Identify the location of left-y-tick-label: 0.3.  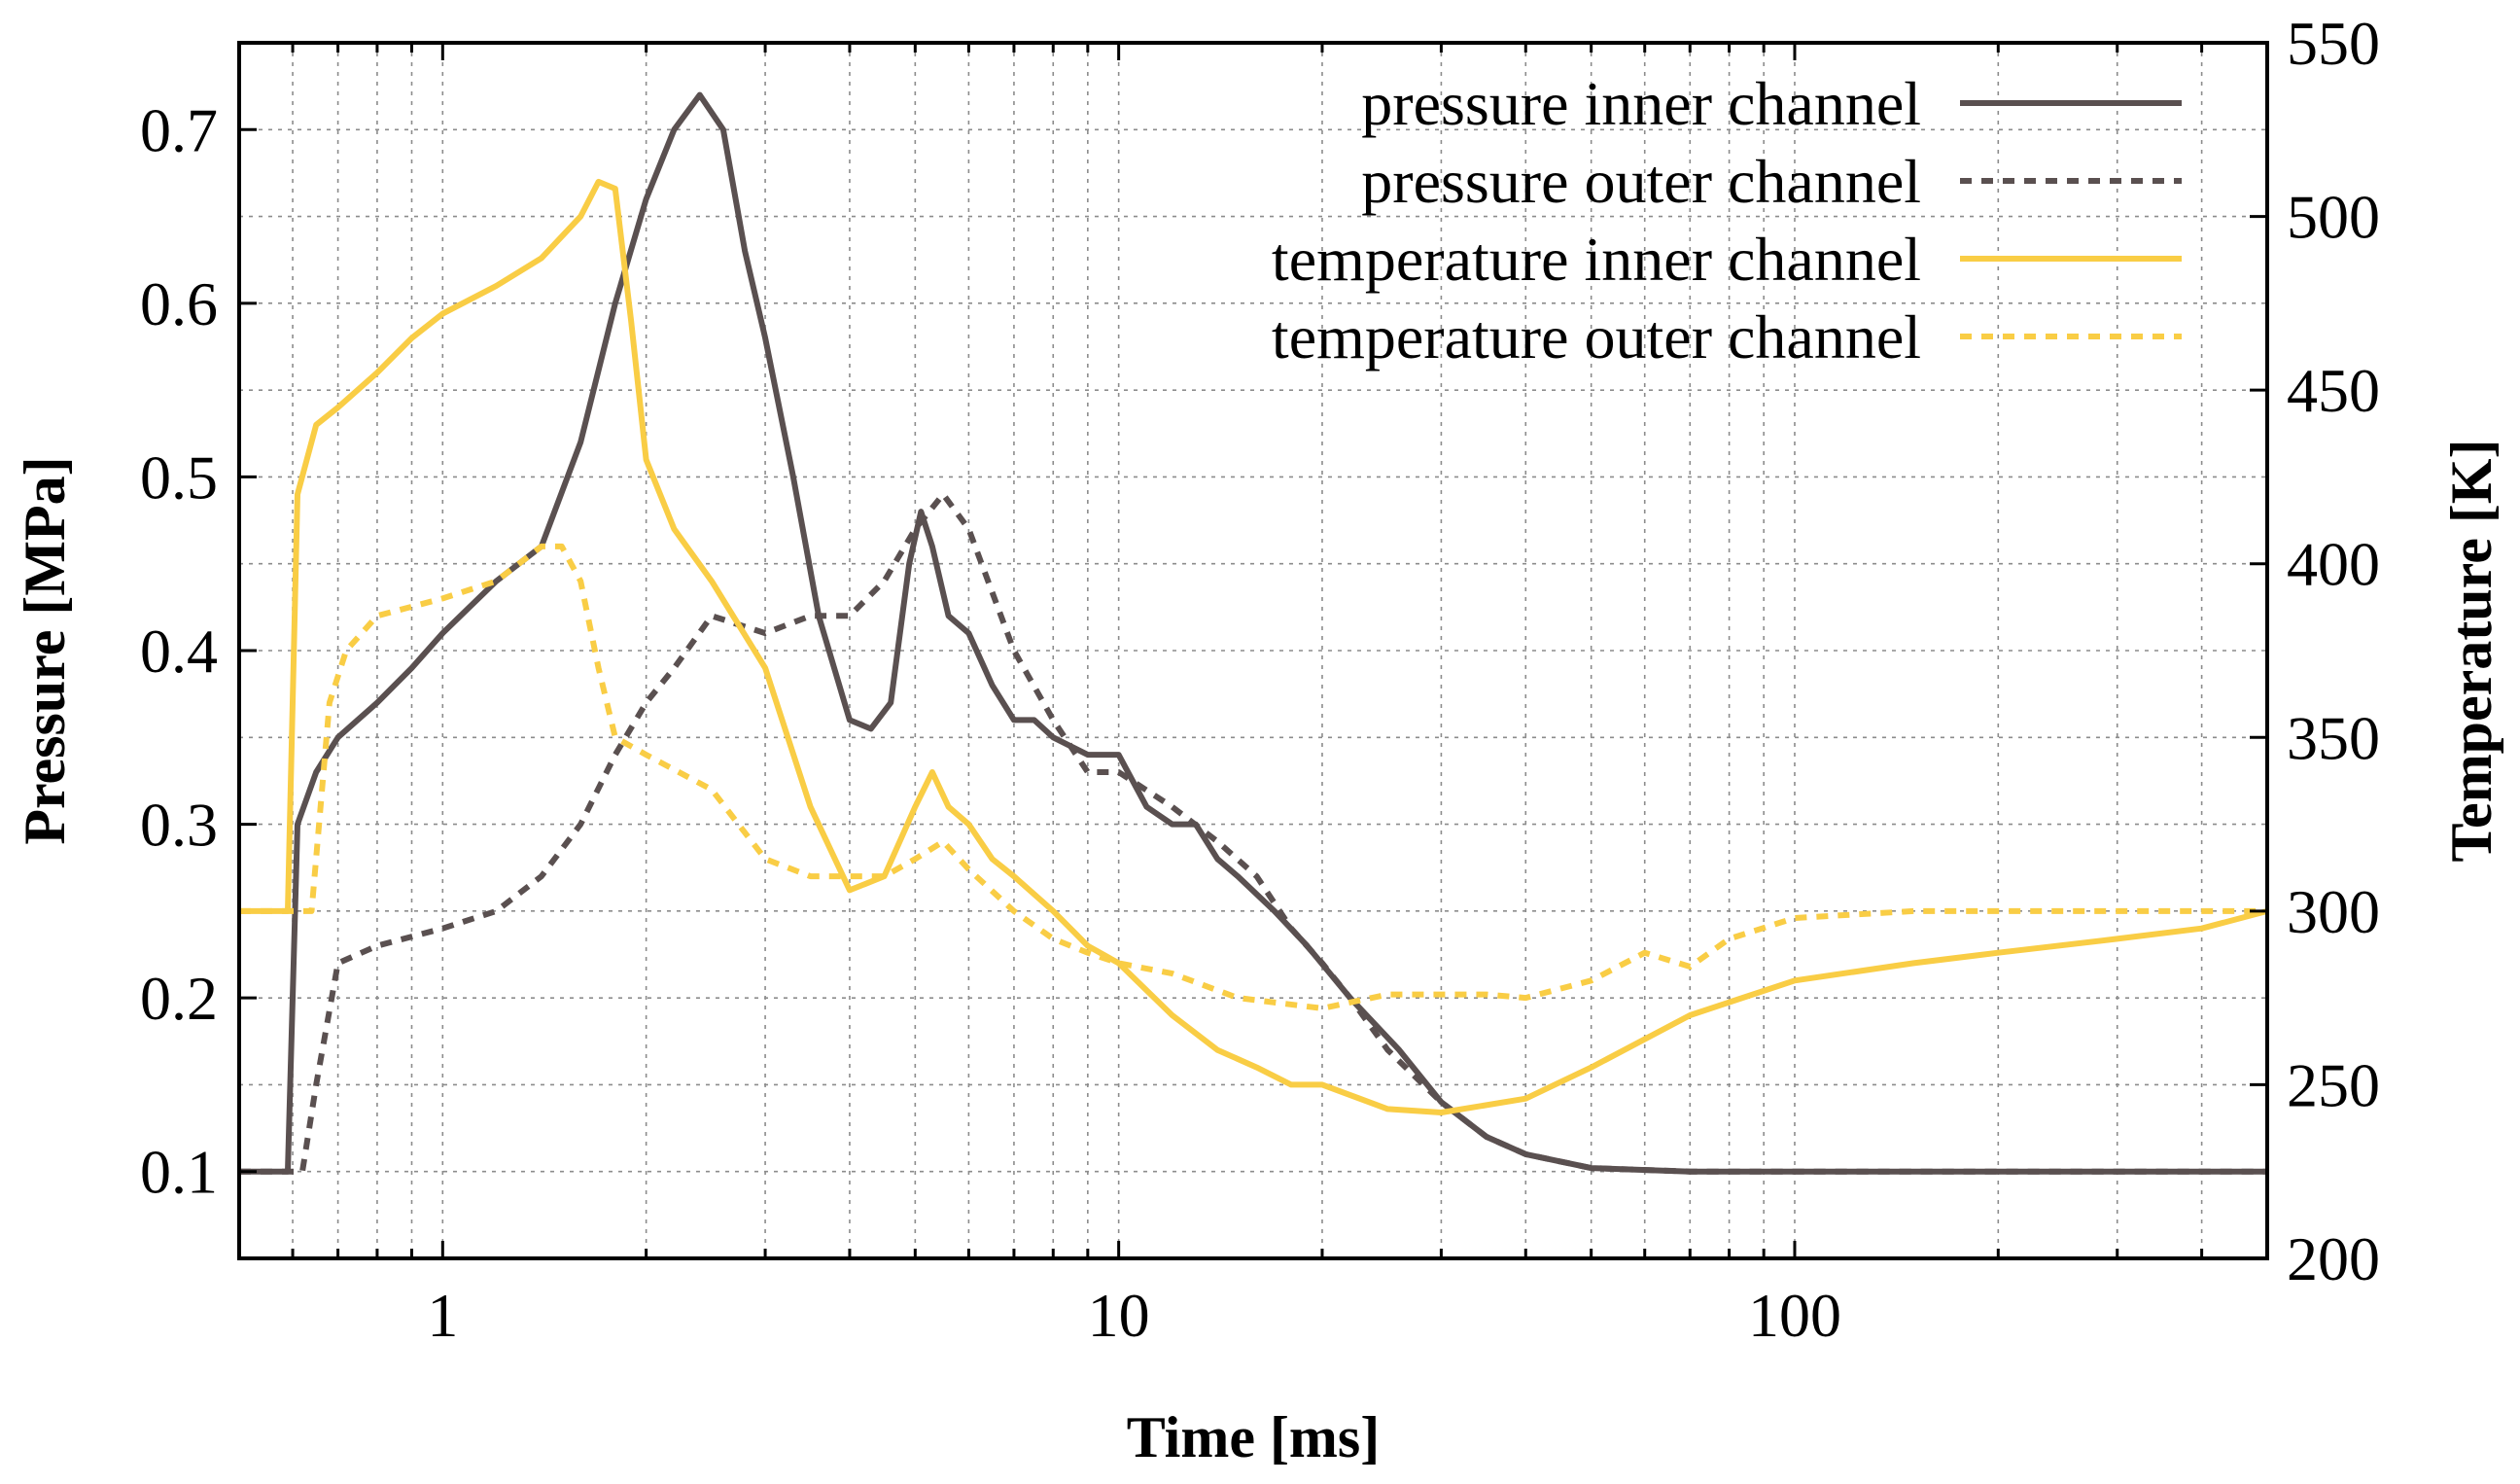
(179, 826).